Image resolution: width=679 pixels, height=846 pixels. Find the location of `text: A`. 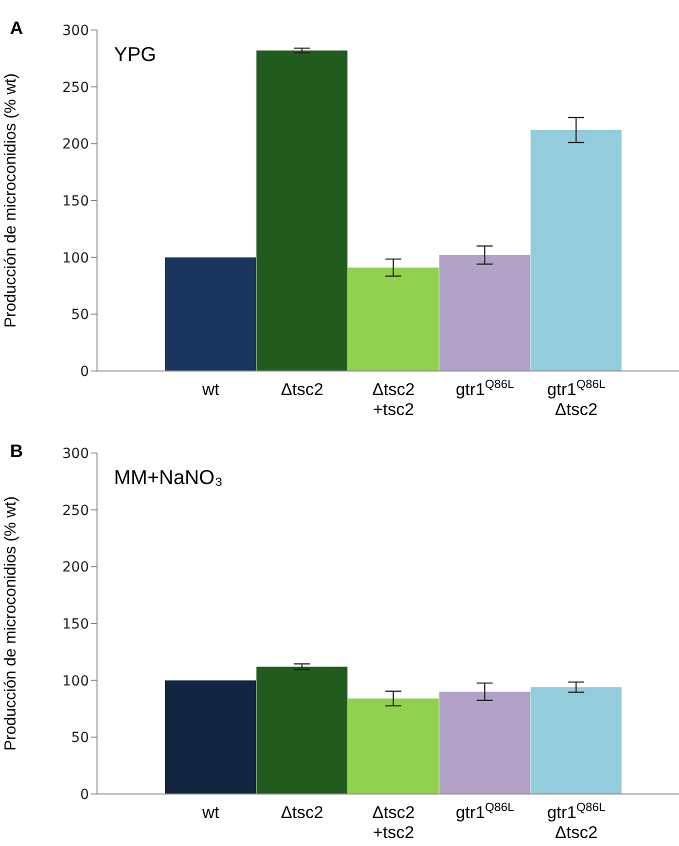

text: A is located at coordinates (16, 28).